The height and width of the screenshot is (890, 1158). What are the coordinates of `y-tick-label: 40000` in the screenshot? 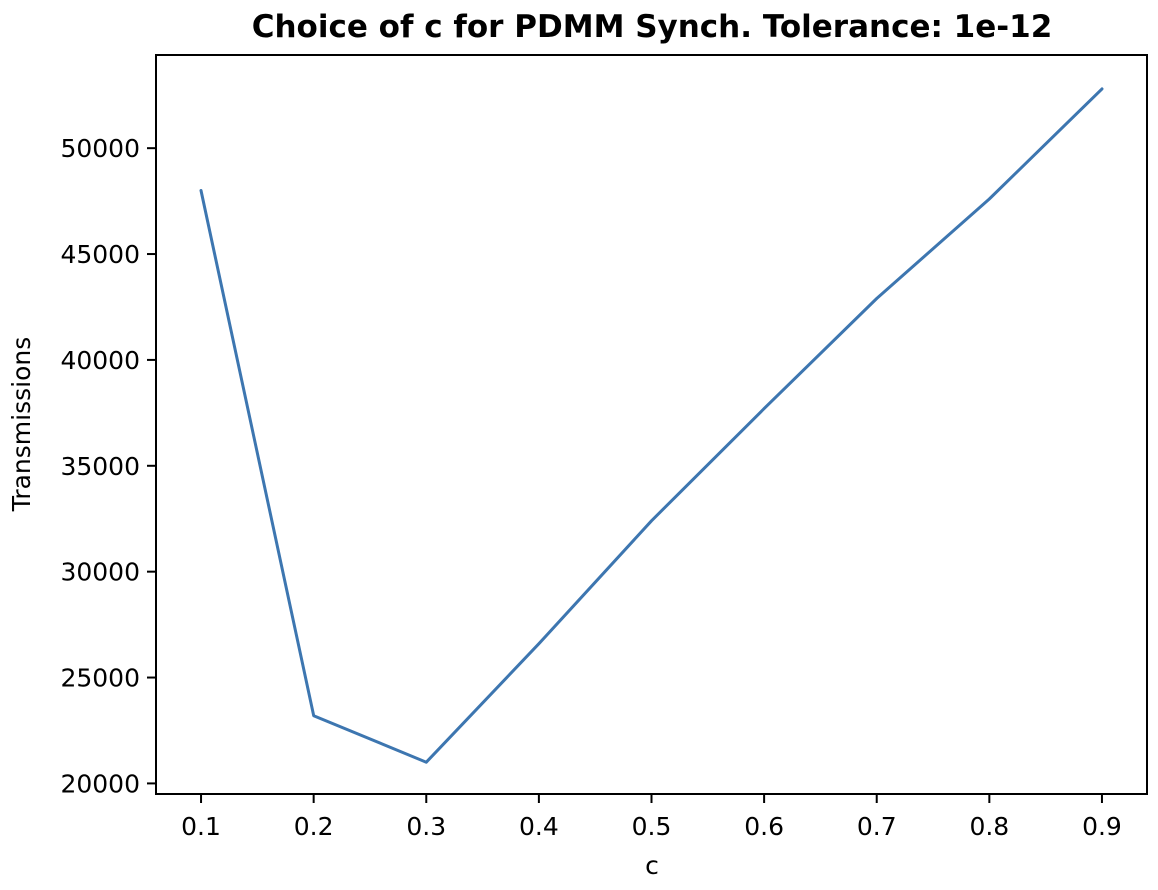 It's located at (100, 360).